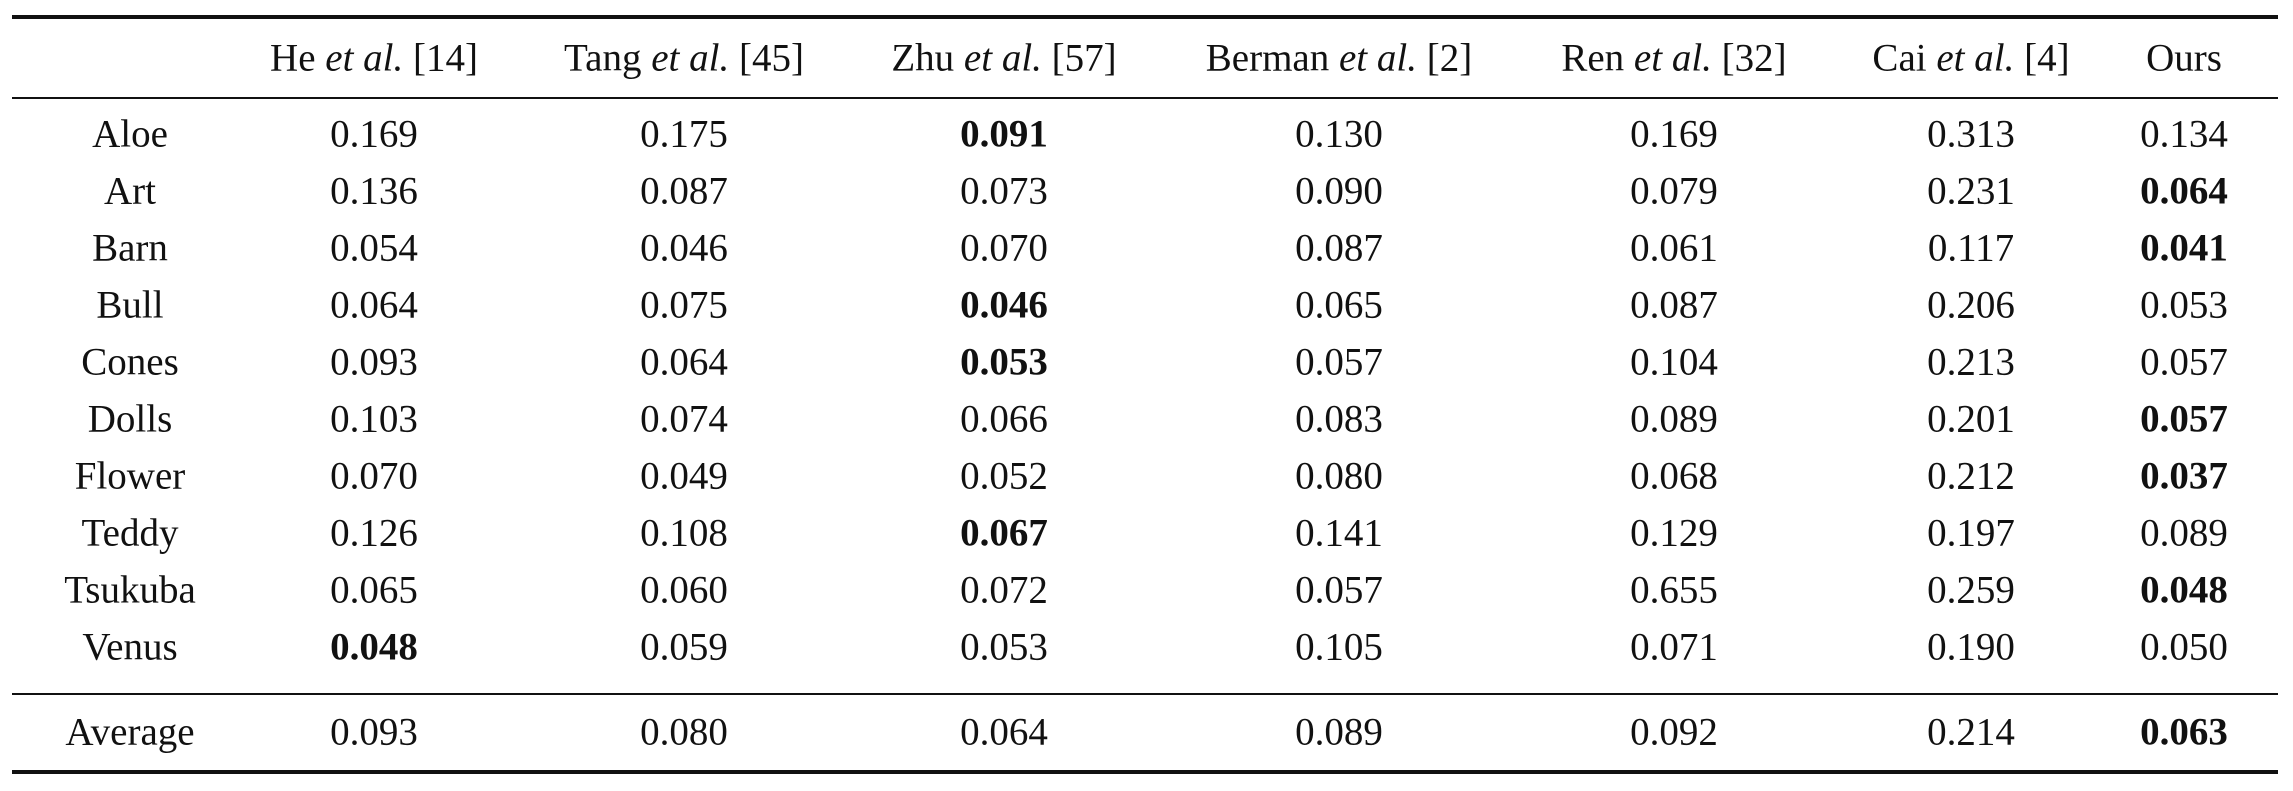 The image size is (2293, 791). What do you see at coordinates (130, 419) in the screenshot?
I see `row-label: Dolls` at bounding box center [130, 419].